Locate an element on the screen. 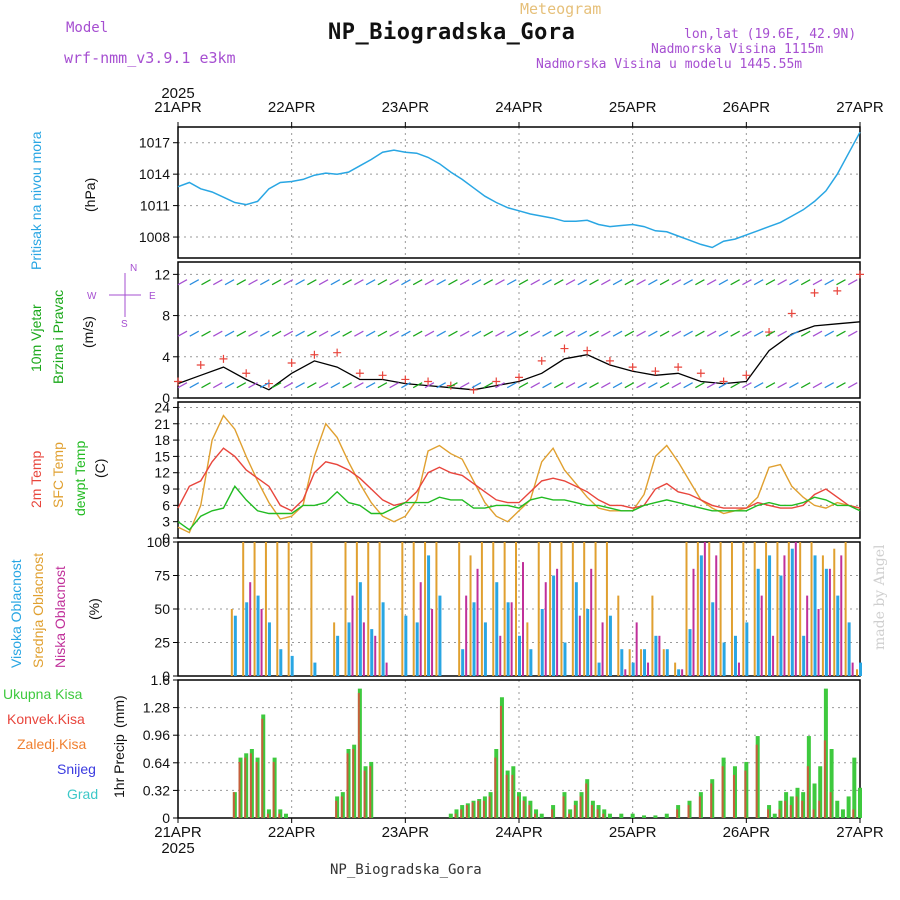 The height and width of the screenshot is (900, 900). y-tick-label: 6 is located at coordinates (166, 505).